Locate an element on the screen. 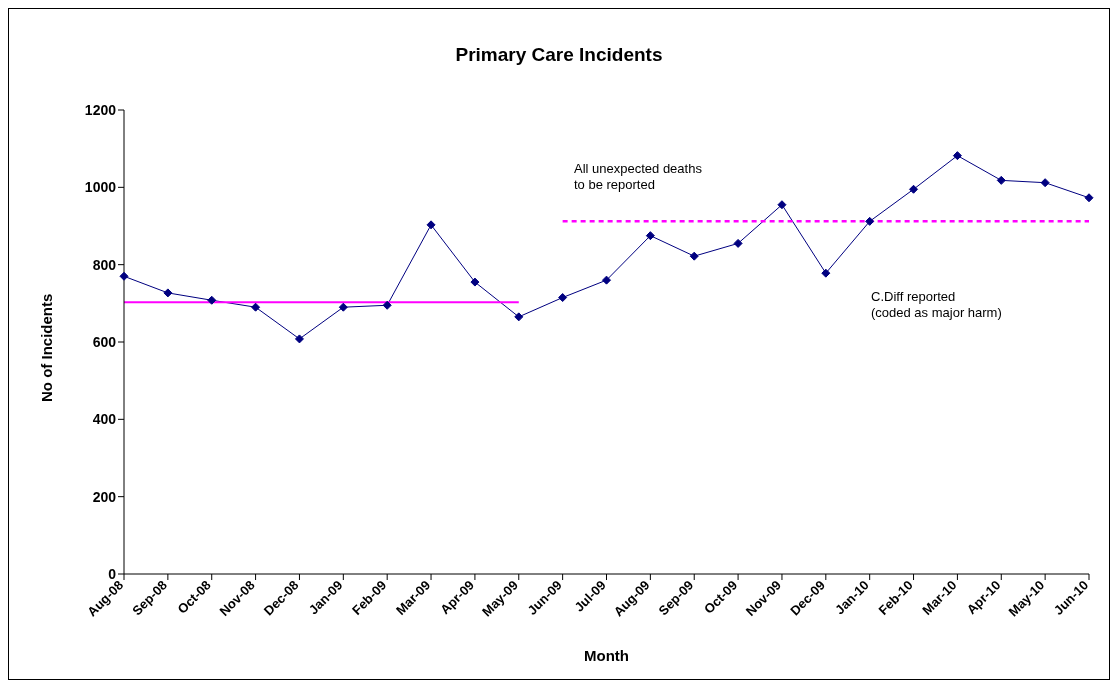 The image size is (1113, 686). y-axis-title: No of Incidents is located at coordinates (47, 347).